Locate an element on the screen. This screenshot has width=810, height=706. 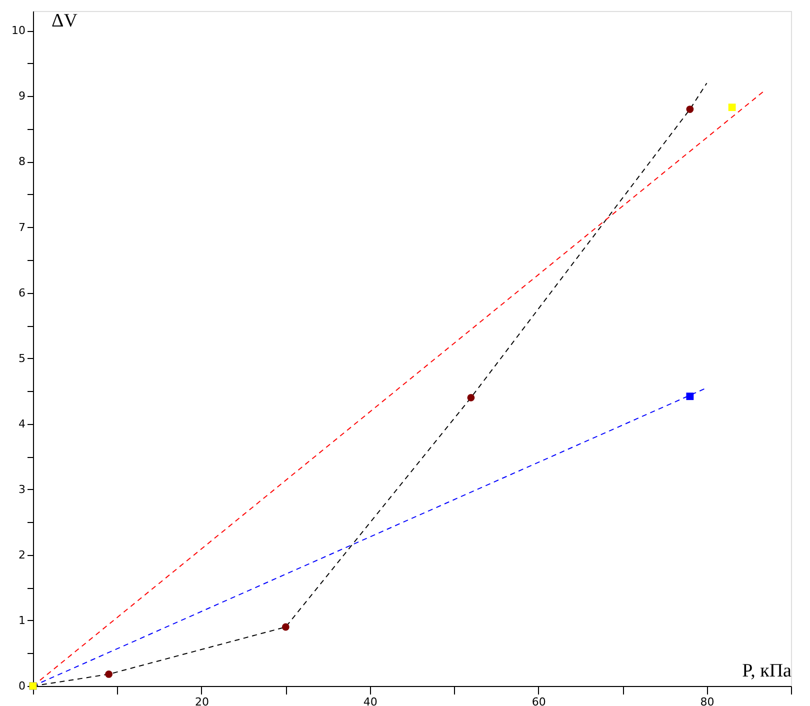
y-tick-label: 0 is located at coordinates (22, 686).